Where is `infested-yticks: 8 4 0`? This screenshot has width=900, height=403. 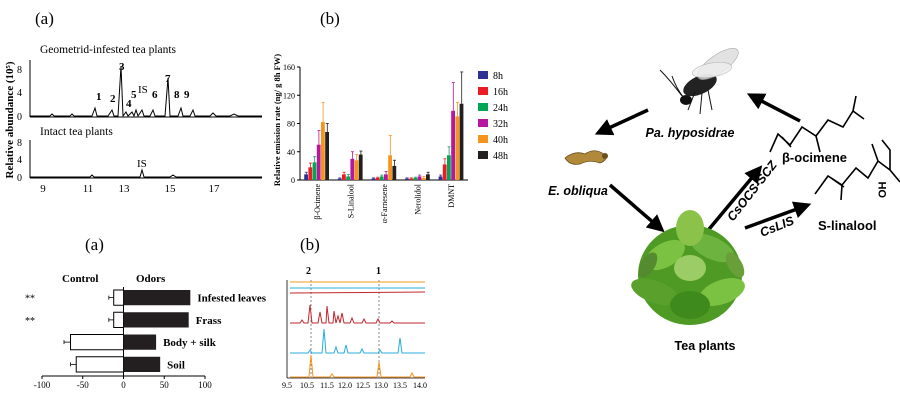 infested-yticks: 8 4 0 is located at coordinates (19, 94).